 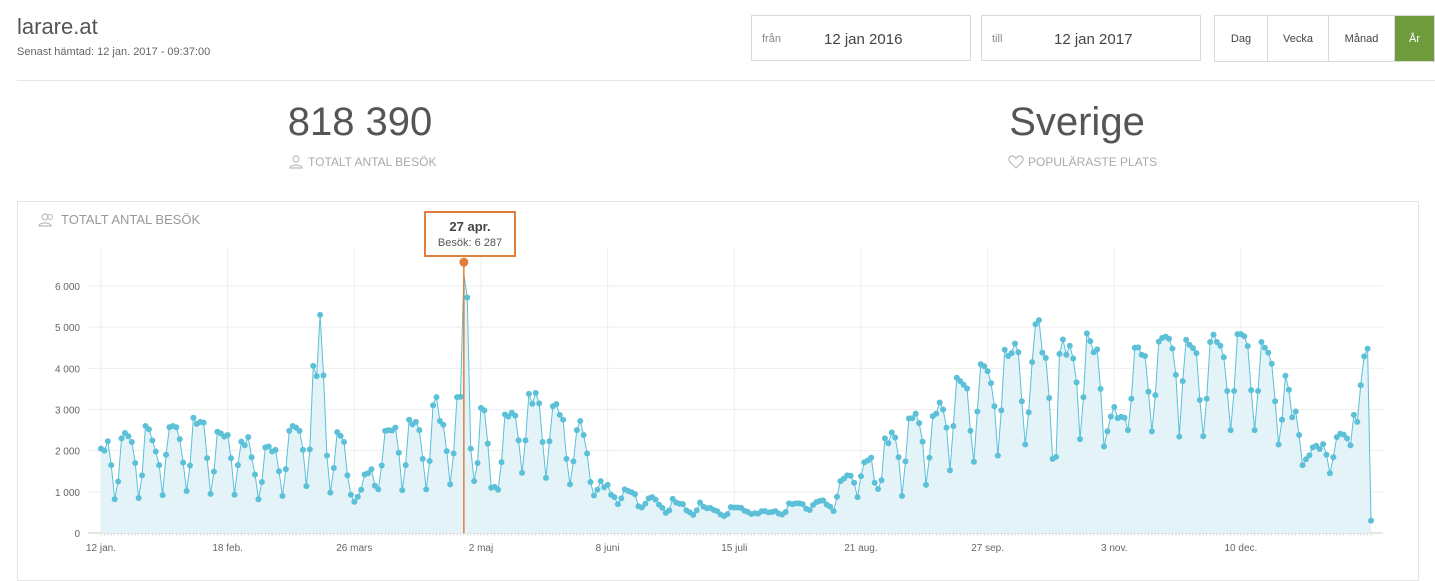 What do you see at coordinates (1362, 38) in the screenshot?
I see `period-month-button: Månad` at bounding box center [1362, 38].